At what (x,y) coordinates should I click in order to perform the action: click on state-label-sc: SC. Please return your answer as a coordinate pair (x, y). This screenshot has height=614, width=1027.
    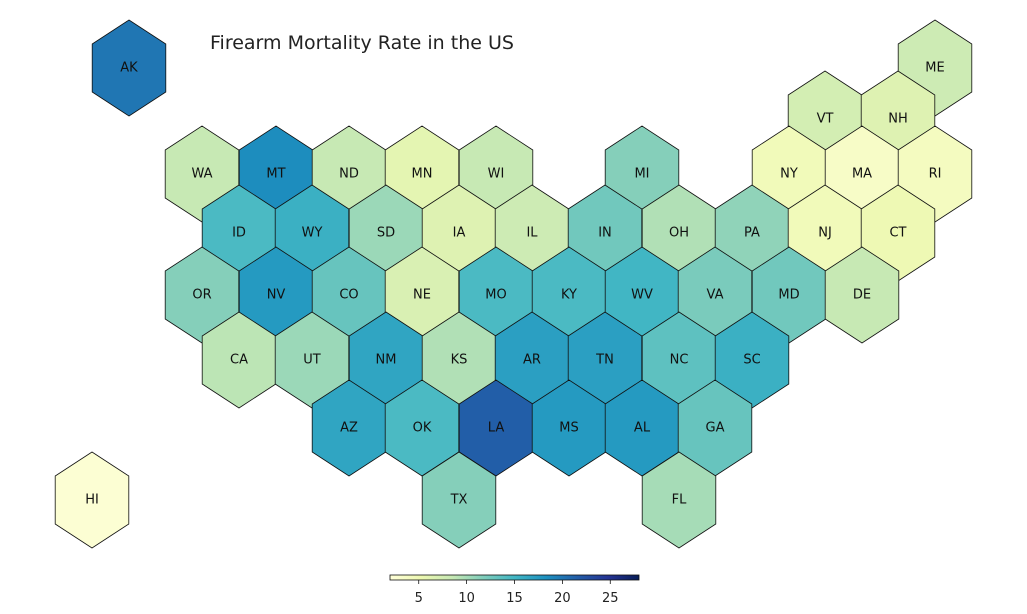
    Looking at the image, I should click on (751, 360).